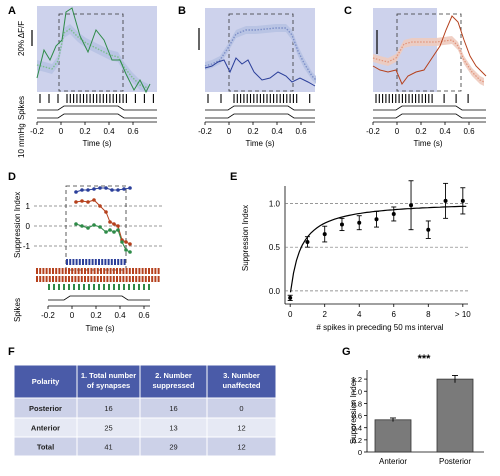 The width and height of the screenshot is (500, 476). Describe the element at coordinates (357, 428) in the screenshot. I see `g-ytick-label: 0.4` at that location.